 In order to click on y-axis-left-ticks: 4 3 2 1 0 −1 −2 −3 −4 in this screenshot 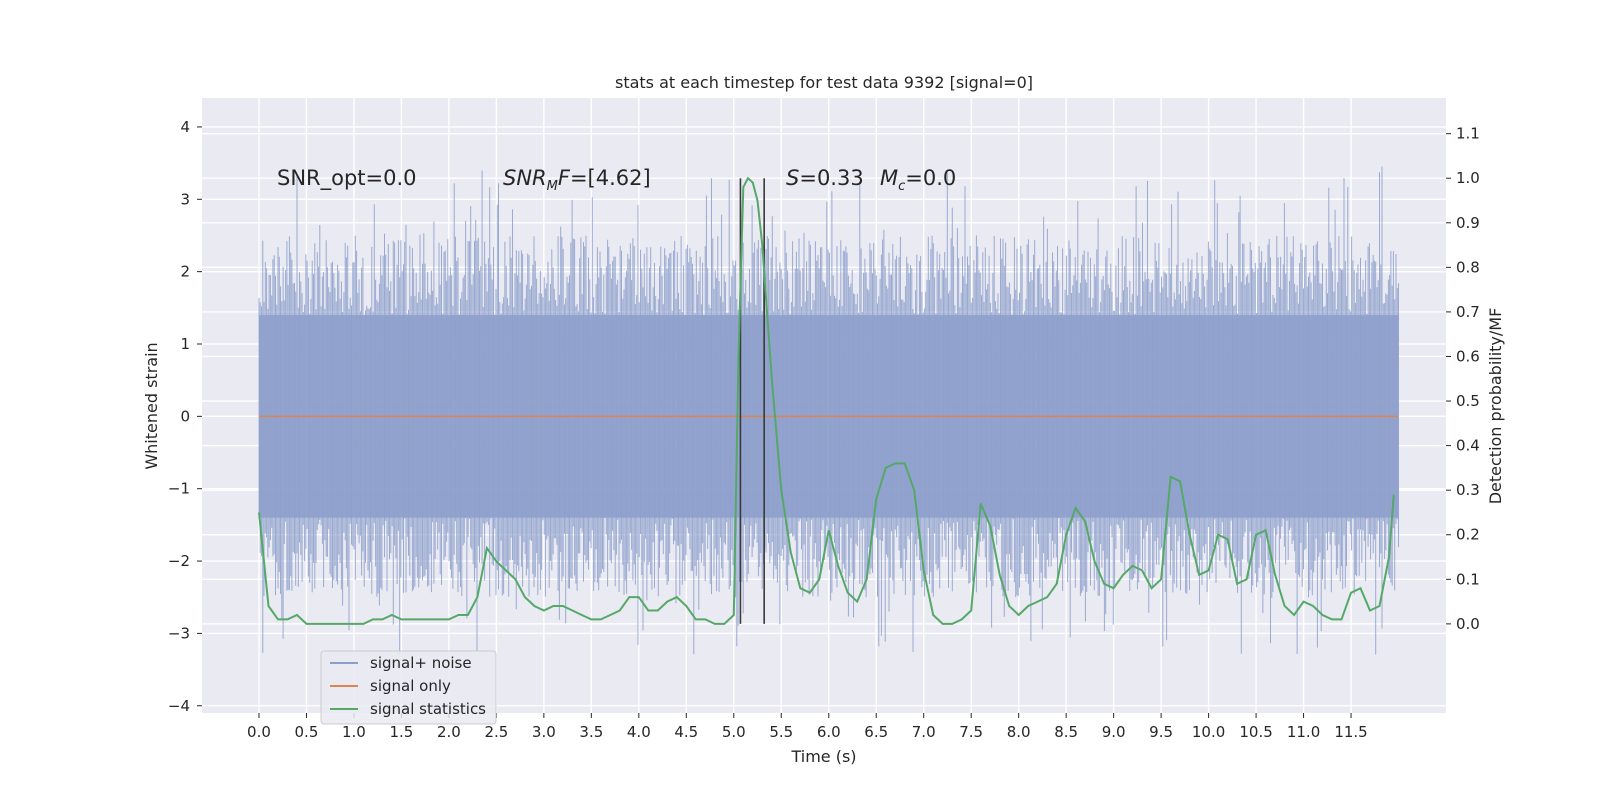, I will do `click(185, 416)`.